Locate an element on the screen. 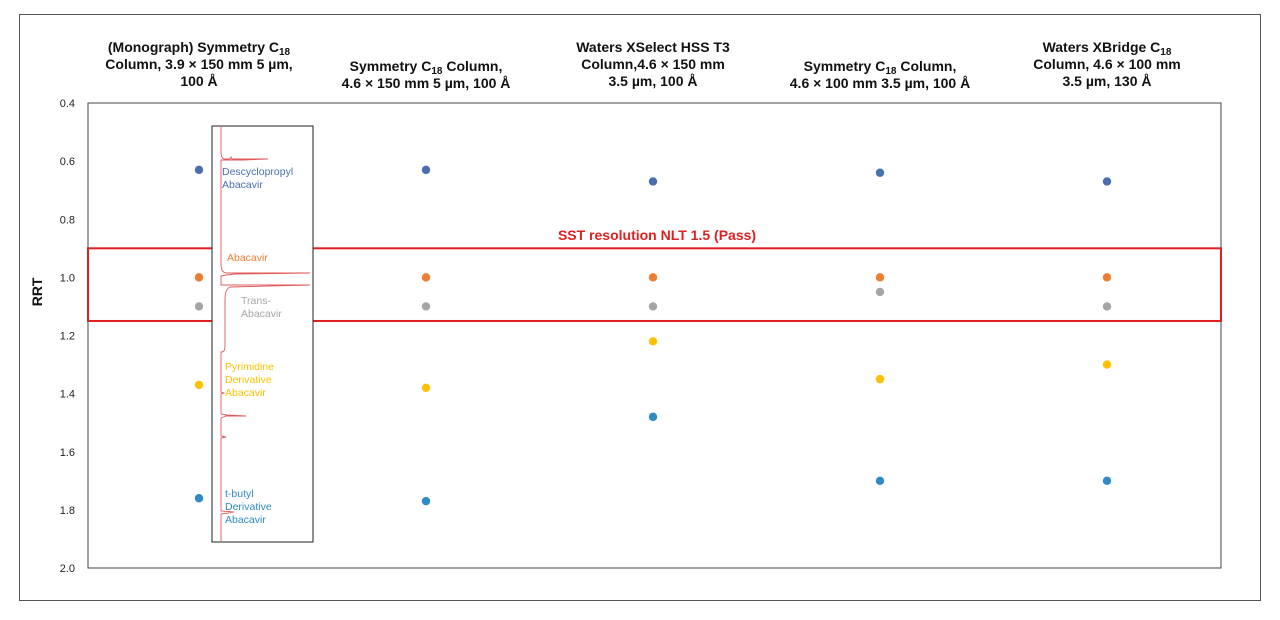  column-title-line: Column,4.6 × 150 mm is located at coordinates (653, 64).